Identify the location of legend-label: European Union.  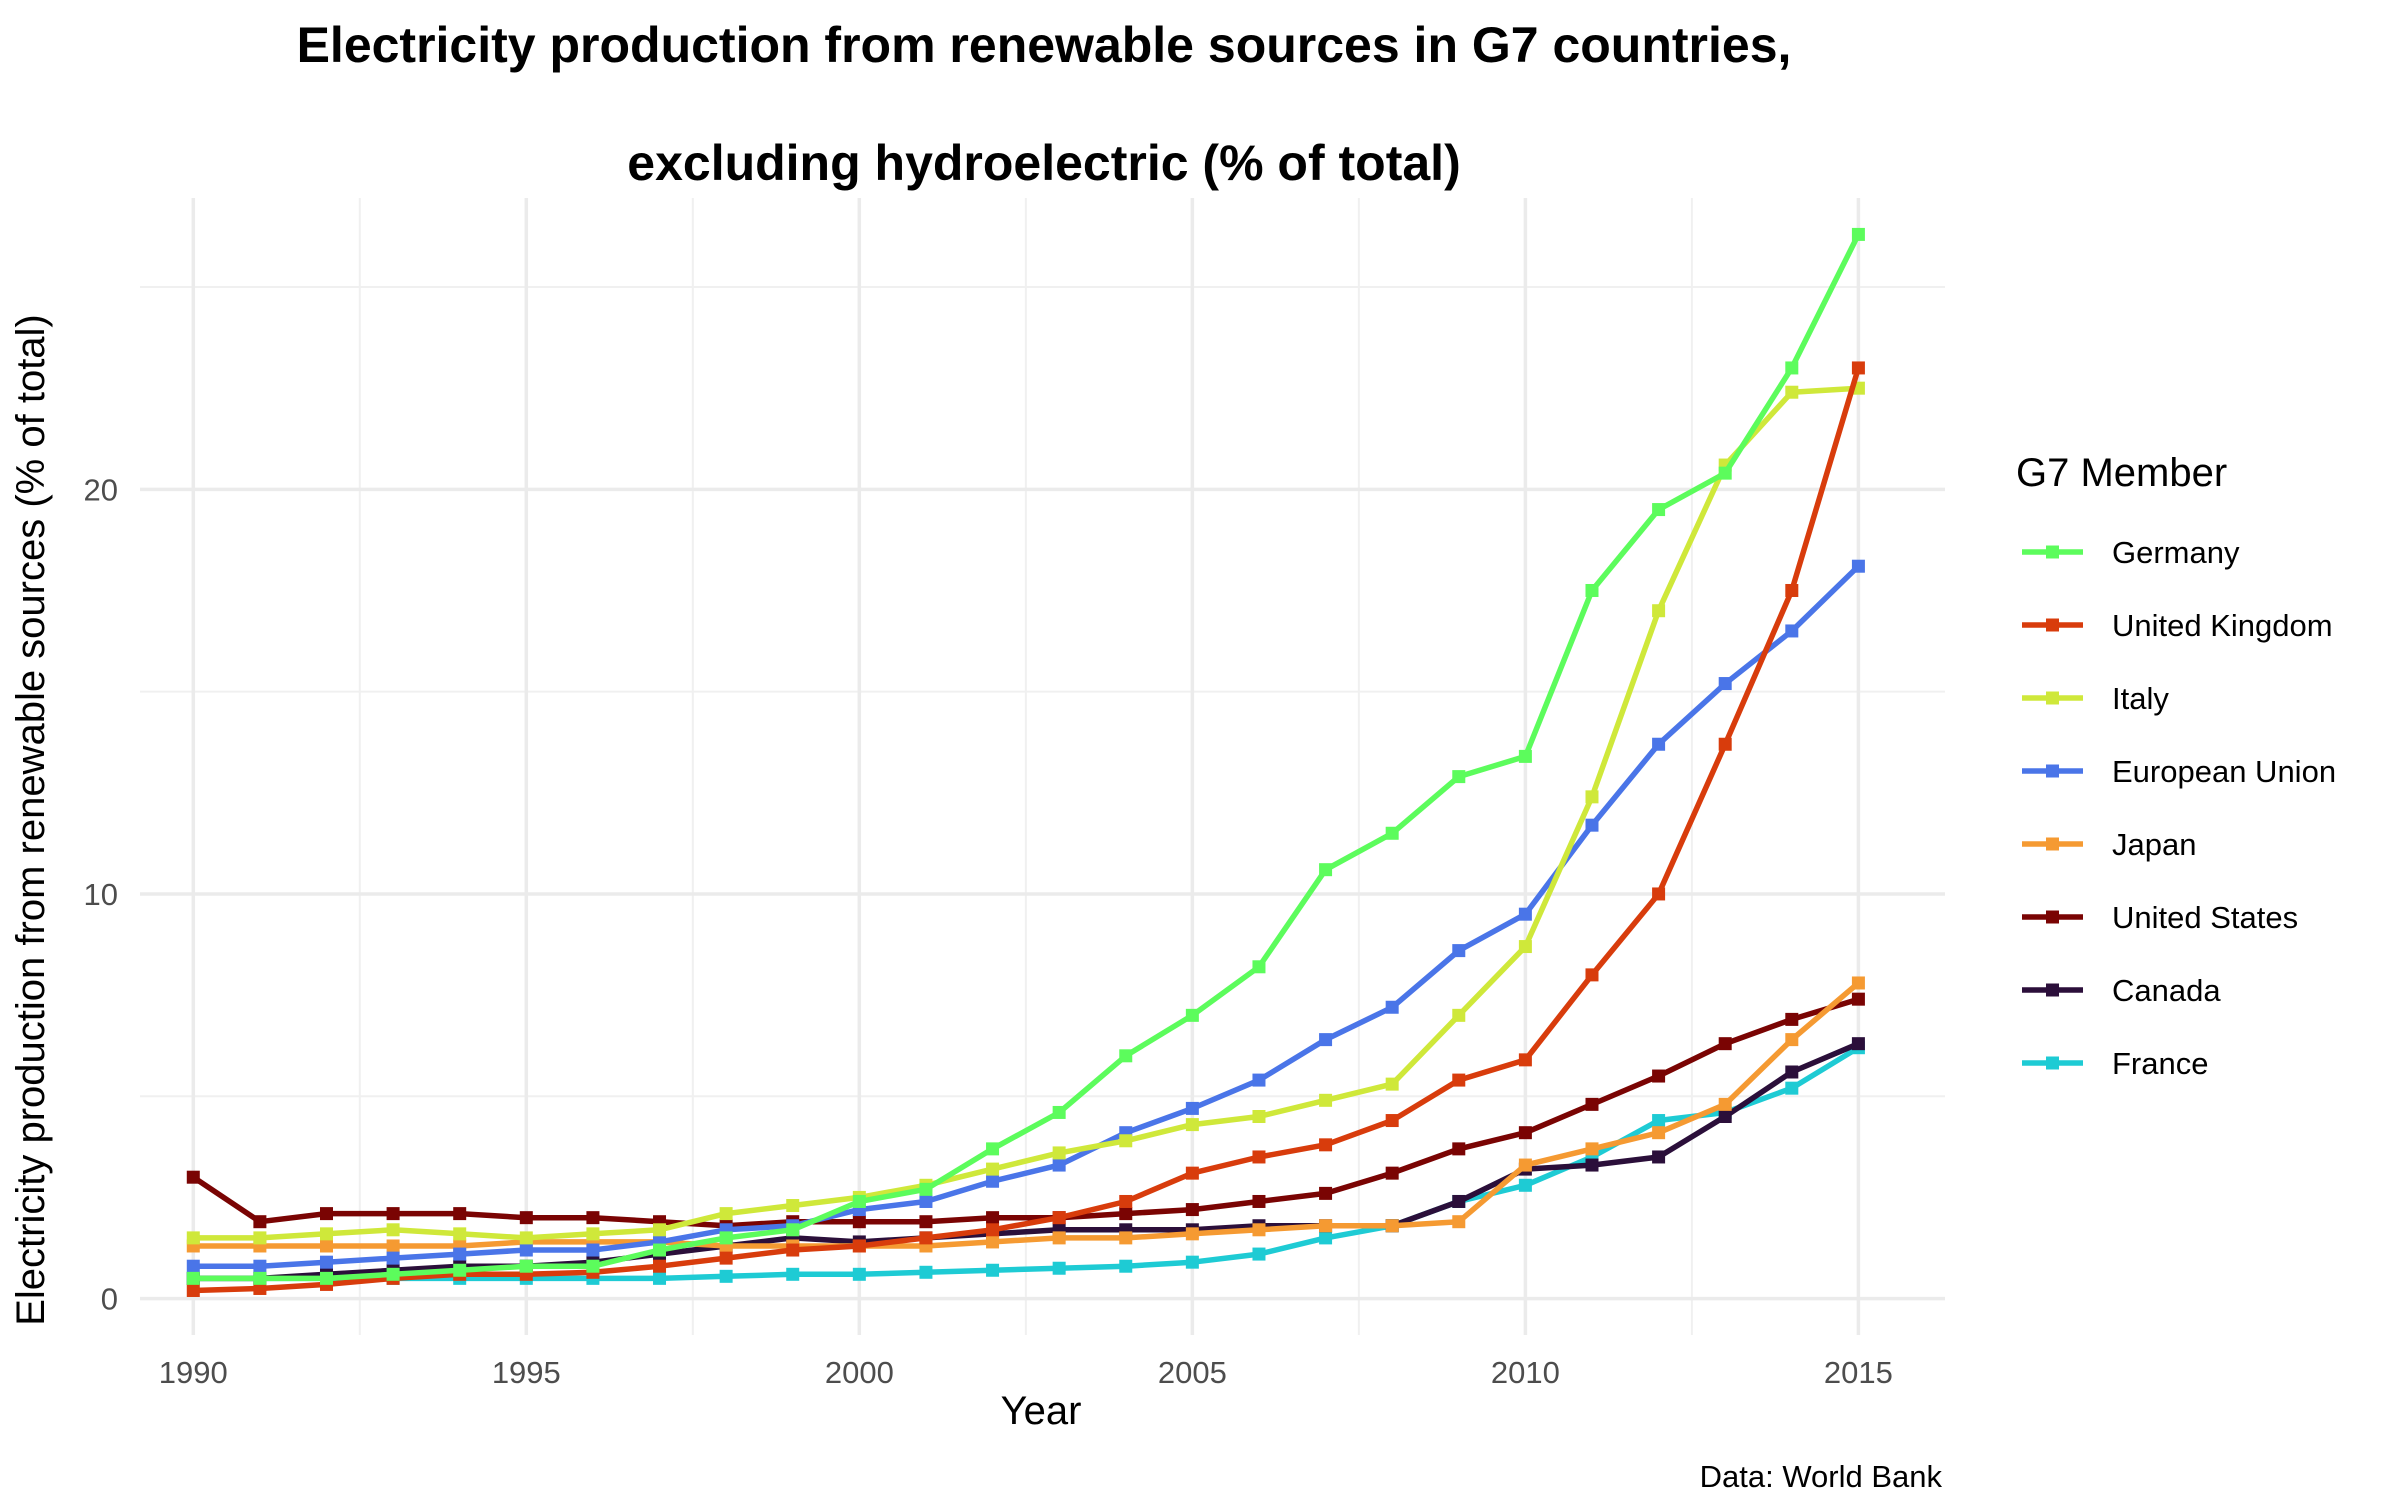
(2224, 771).